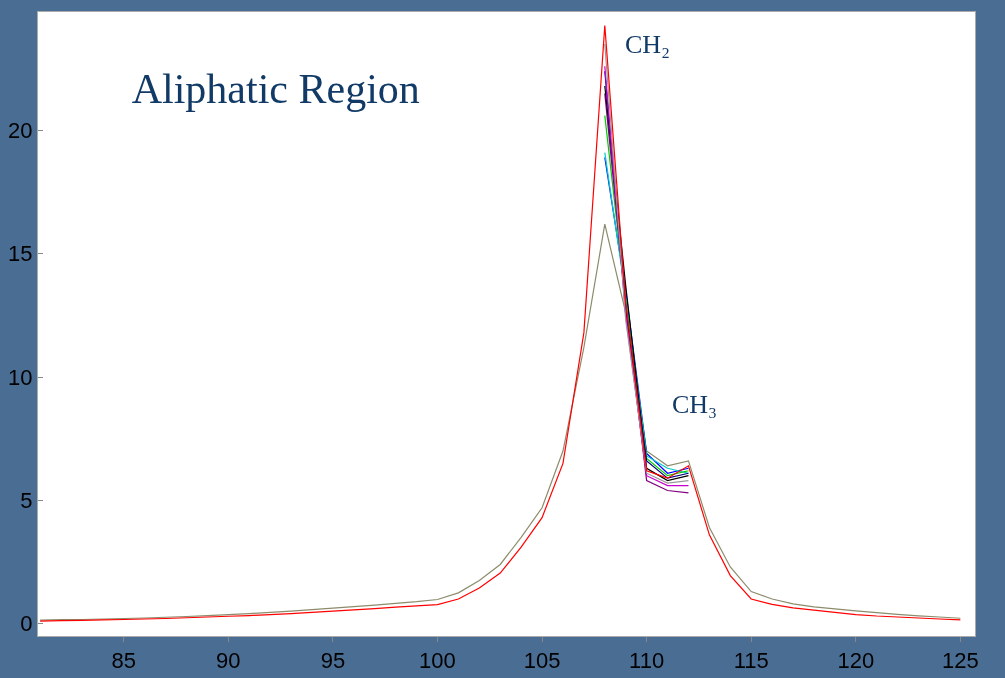 The height and width of the screenshot is (678, 1005). Describe the element at coordinates (960, 661) in the screenshot. I see `x-tick-label: 125` at that location.